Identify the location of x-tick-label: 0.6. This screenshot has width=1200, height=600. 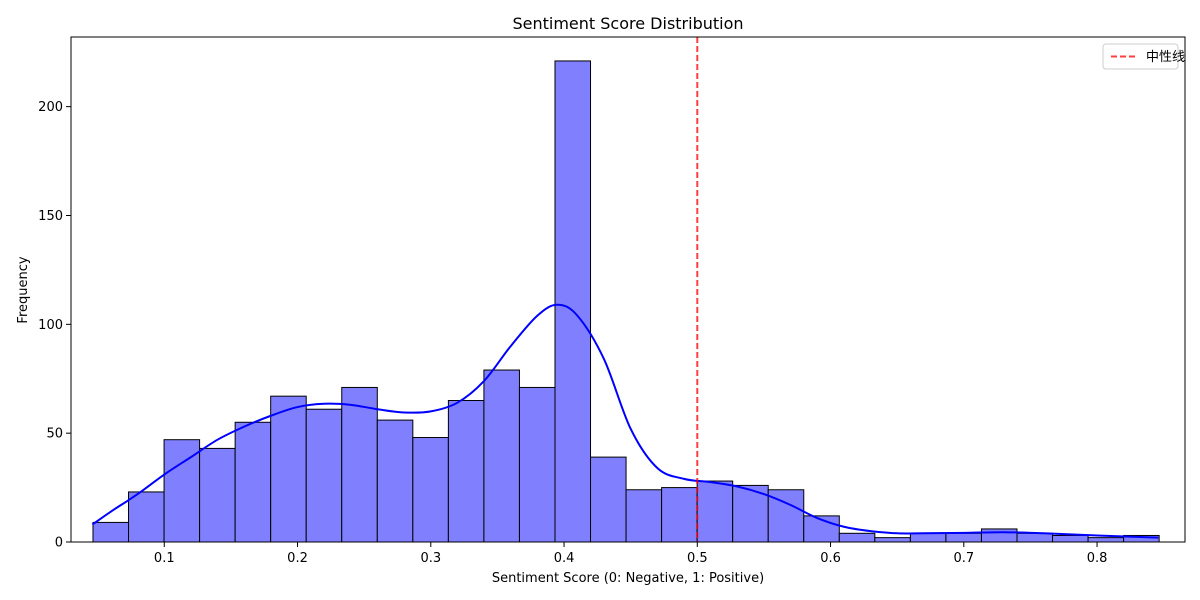
(830, 558).